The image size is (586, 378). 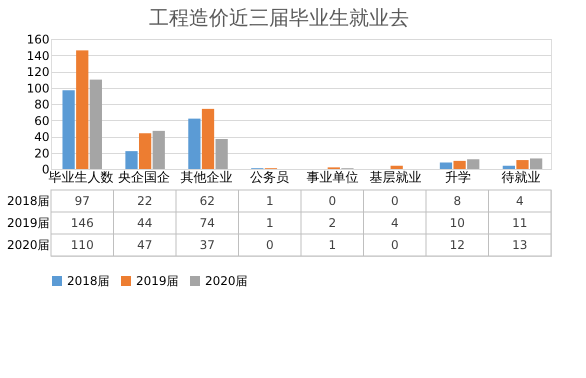 I want to click on data-label: 12, so click(x=457, y=245).